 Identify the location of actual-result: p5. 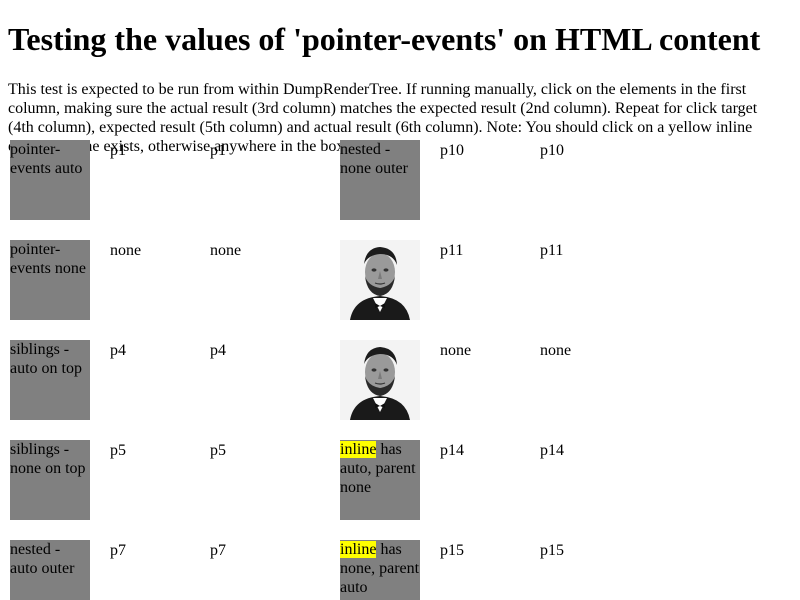
(218, 450).